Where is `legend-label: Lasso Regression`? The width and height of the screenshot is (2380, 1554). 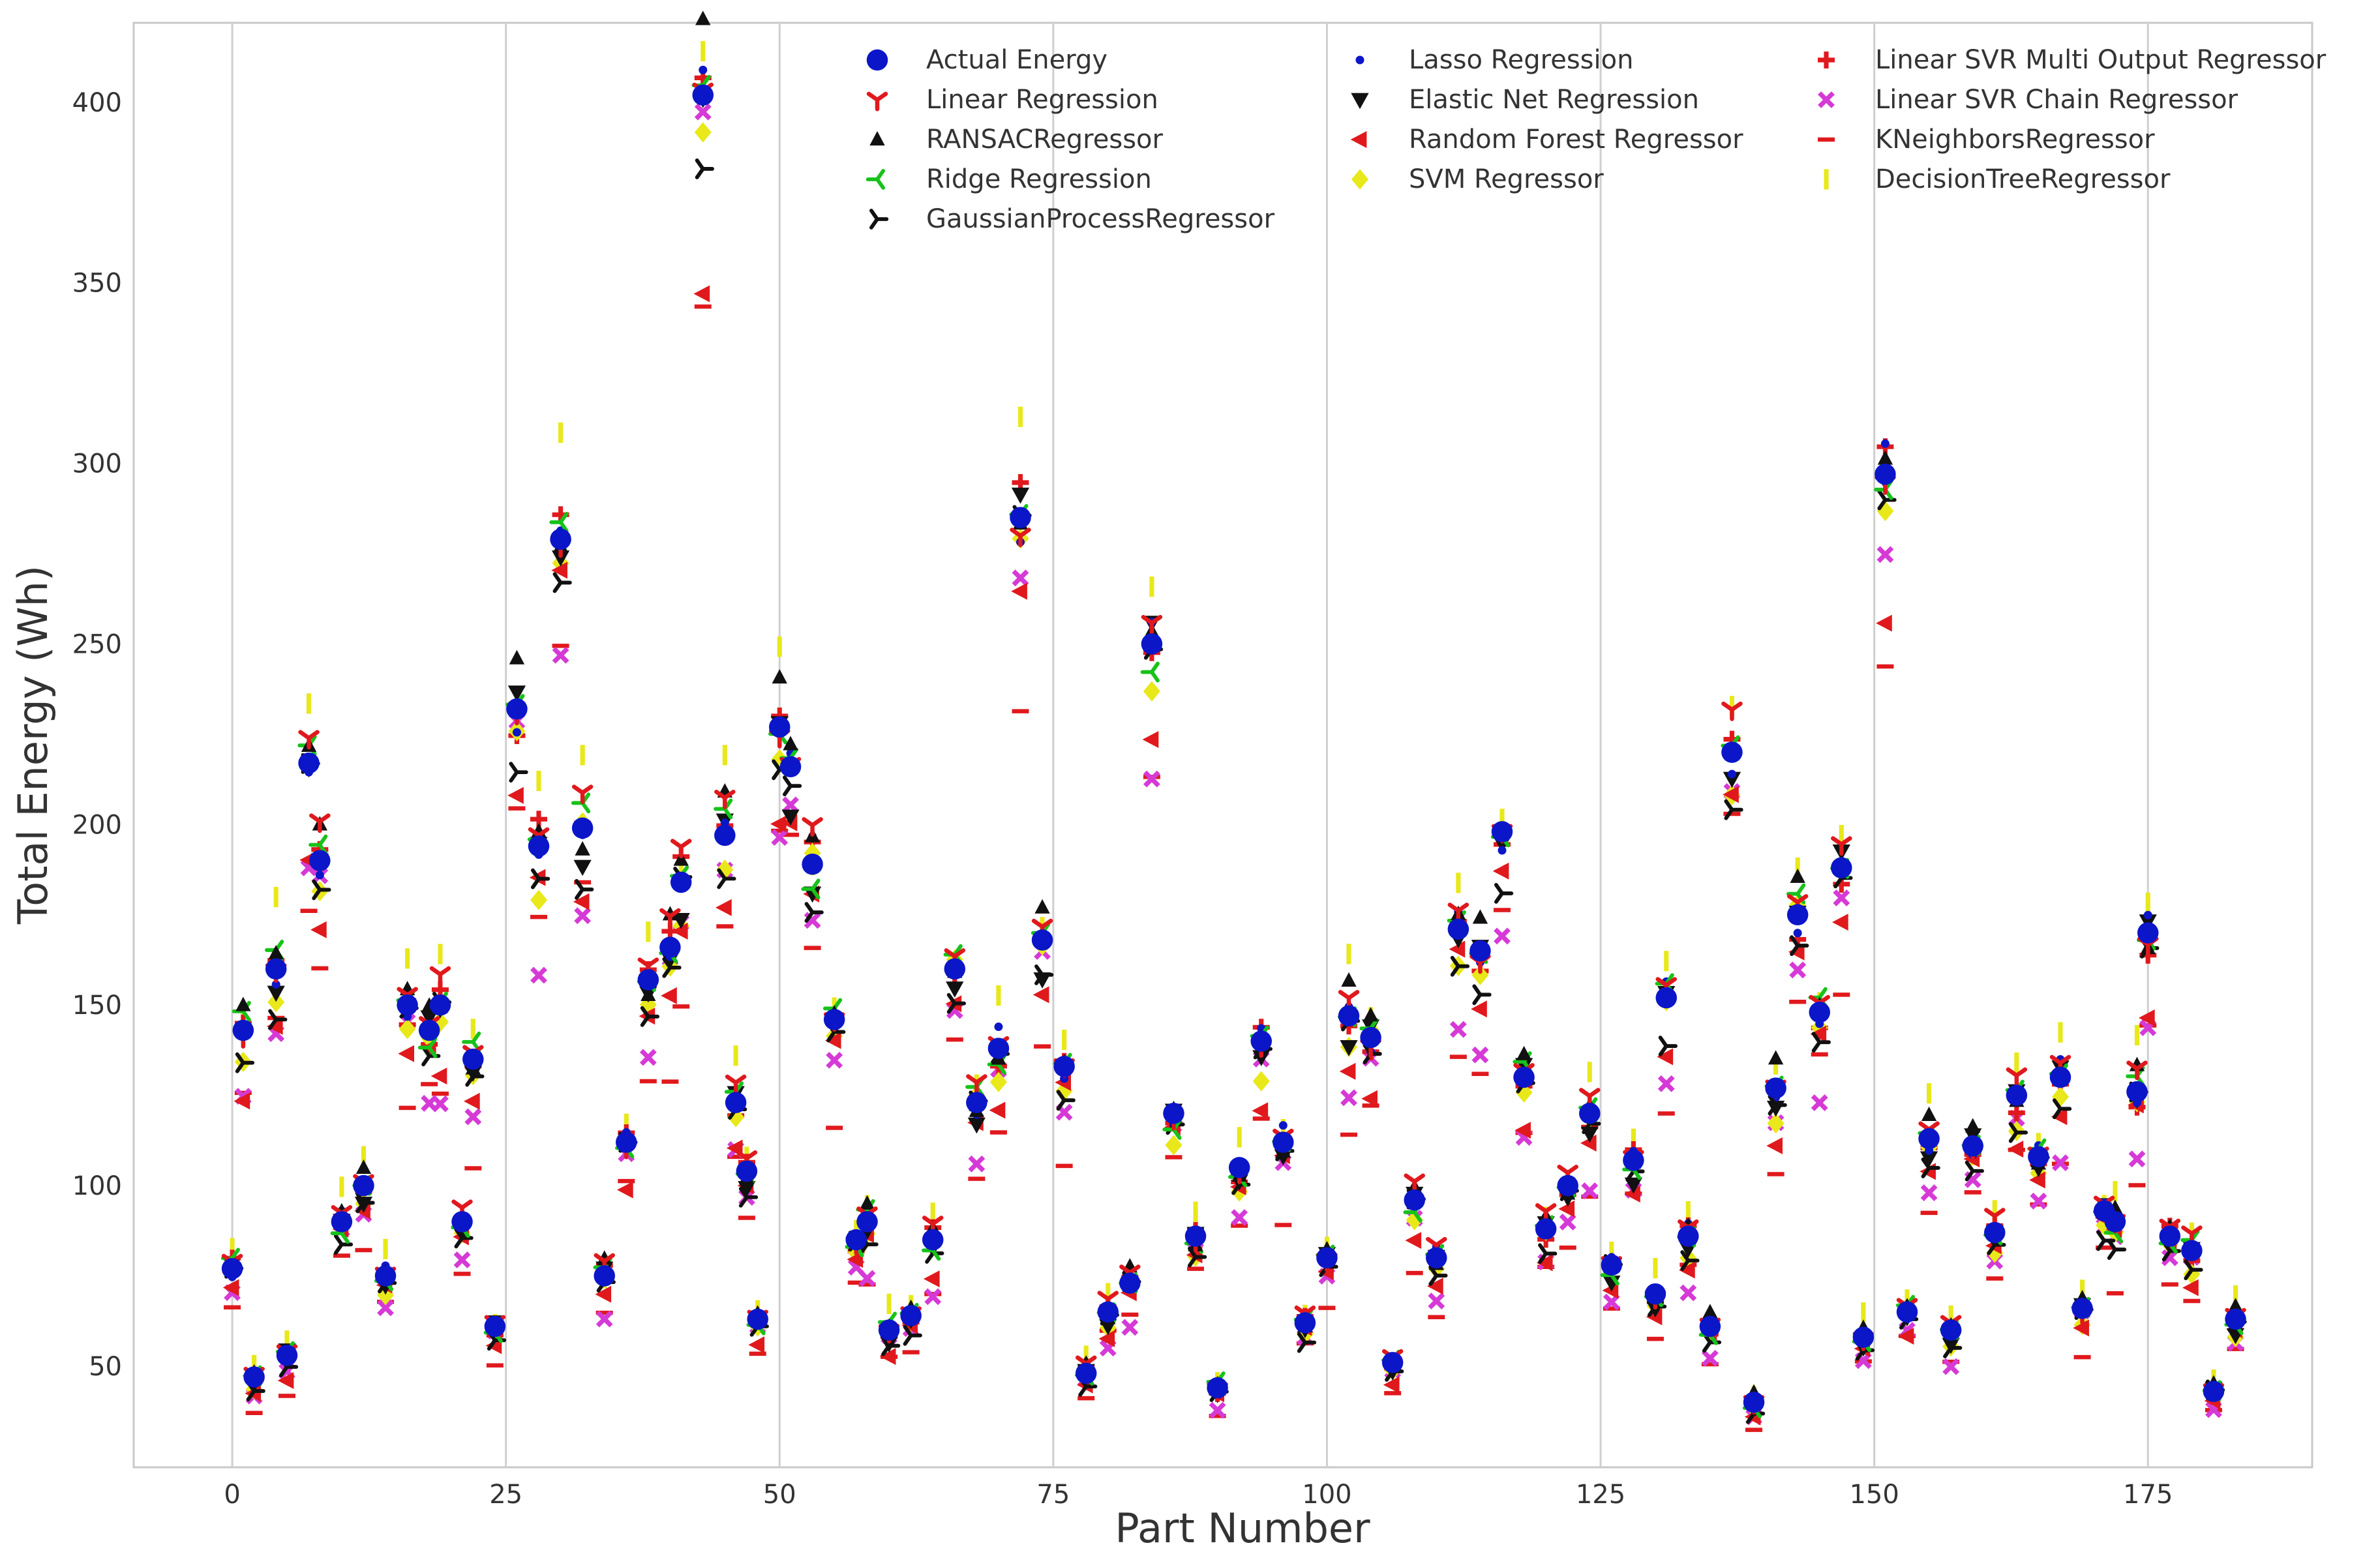
legend-label: Lasso Regression is located at coordinates (1521, 60).